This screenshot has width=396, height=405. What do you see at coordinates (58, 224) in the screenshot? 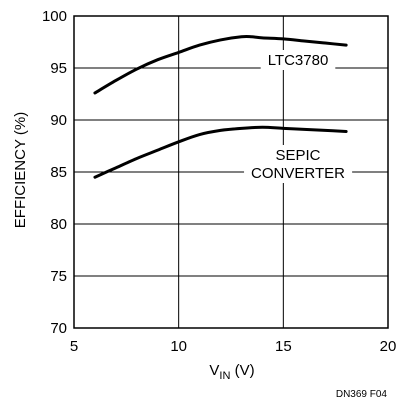
I see `y-tick-label: 80` at bounding box center [58, 224].